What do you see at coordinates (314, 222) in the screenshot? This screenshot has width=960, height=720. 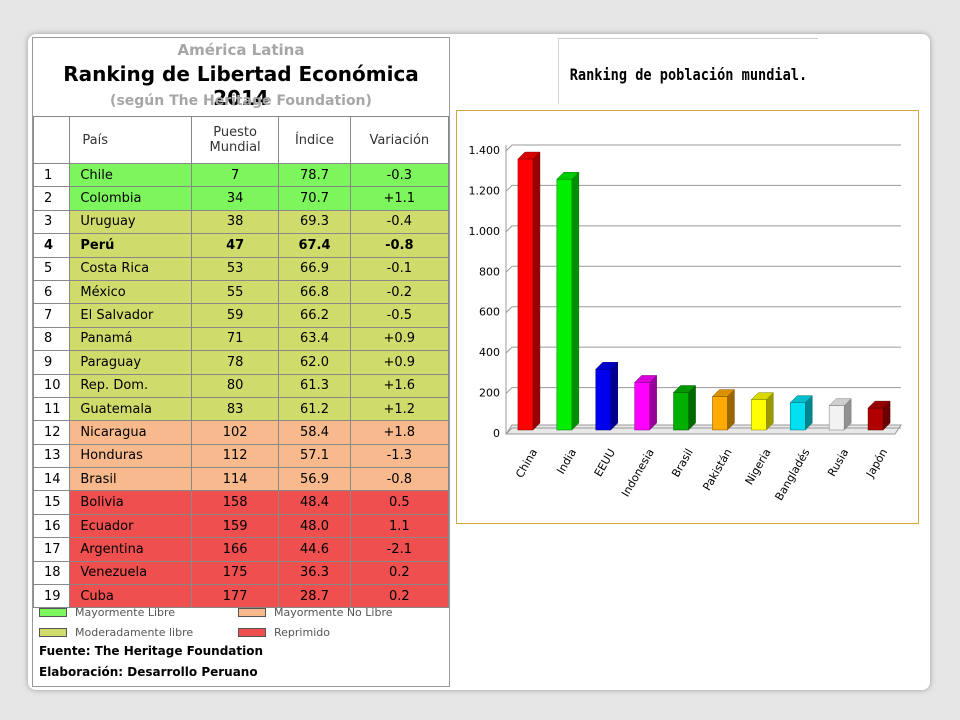 I see `cell: 69.3` at bounding box center [314, 222].